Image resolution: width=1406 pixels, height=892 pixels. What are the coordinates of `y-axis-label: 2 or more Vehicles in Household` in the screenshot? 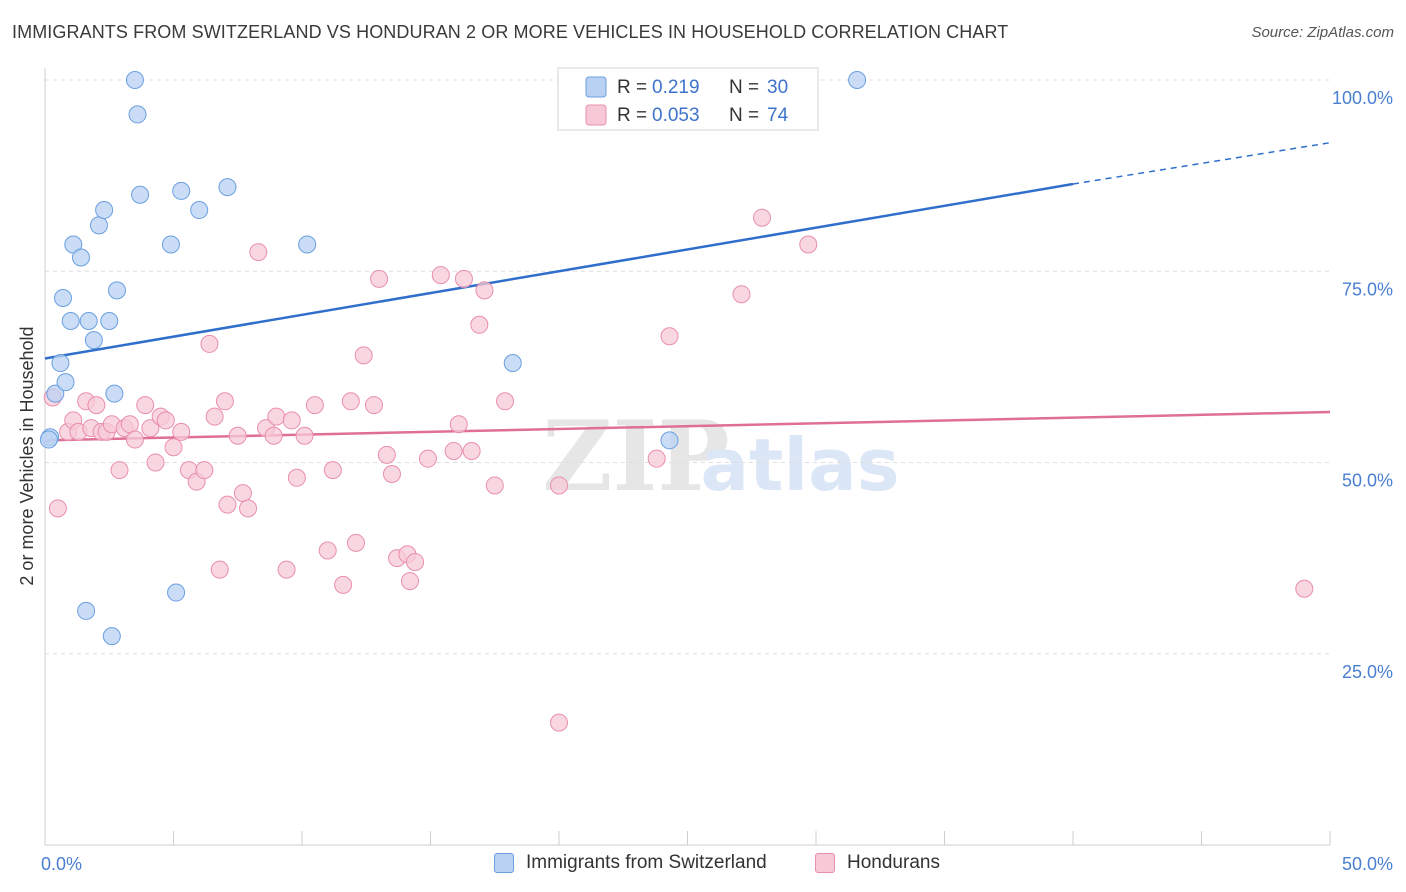 It's located at (27, 455).